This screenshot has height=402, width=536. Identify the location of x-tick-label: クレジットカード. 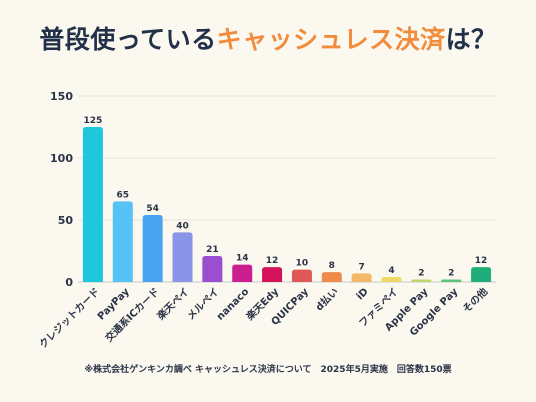
(69, 318).